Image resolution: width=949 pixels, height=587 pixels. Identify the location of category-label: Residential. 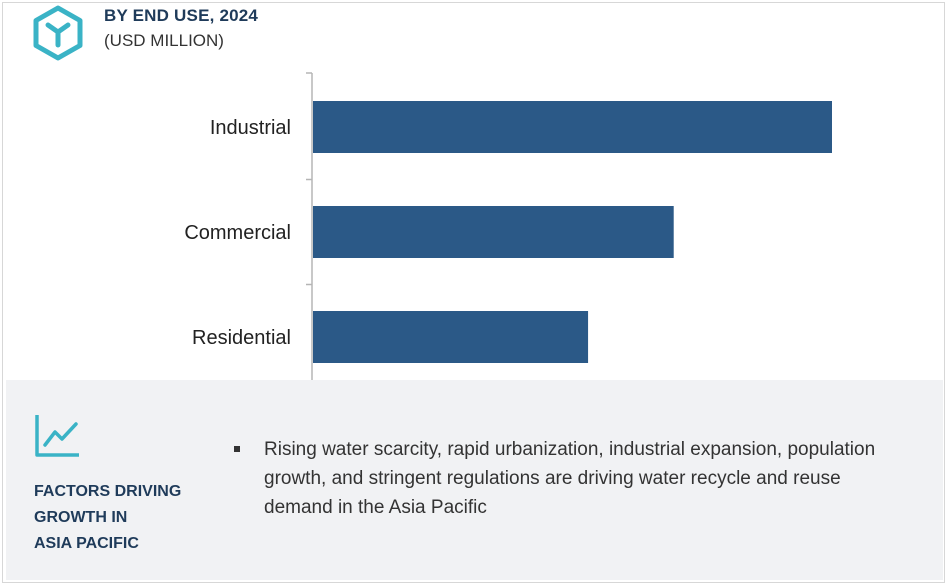
(241, 338).